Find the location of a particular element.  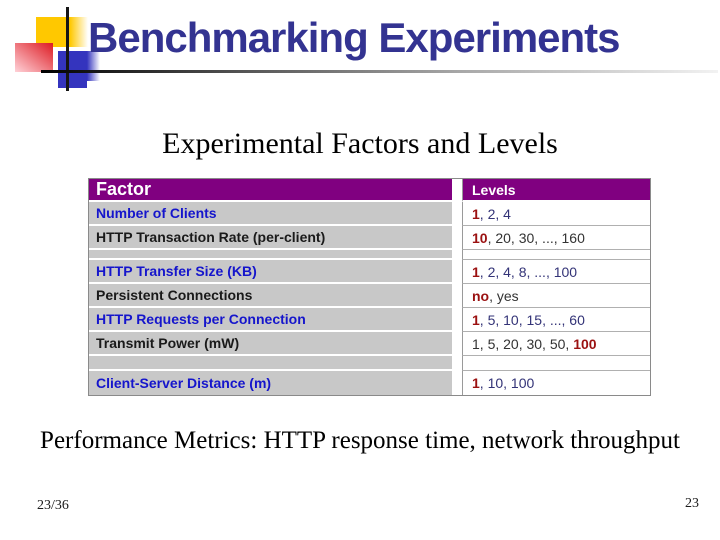

table-header-row: Factor Levels is located at coordinates (369, 190).